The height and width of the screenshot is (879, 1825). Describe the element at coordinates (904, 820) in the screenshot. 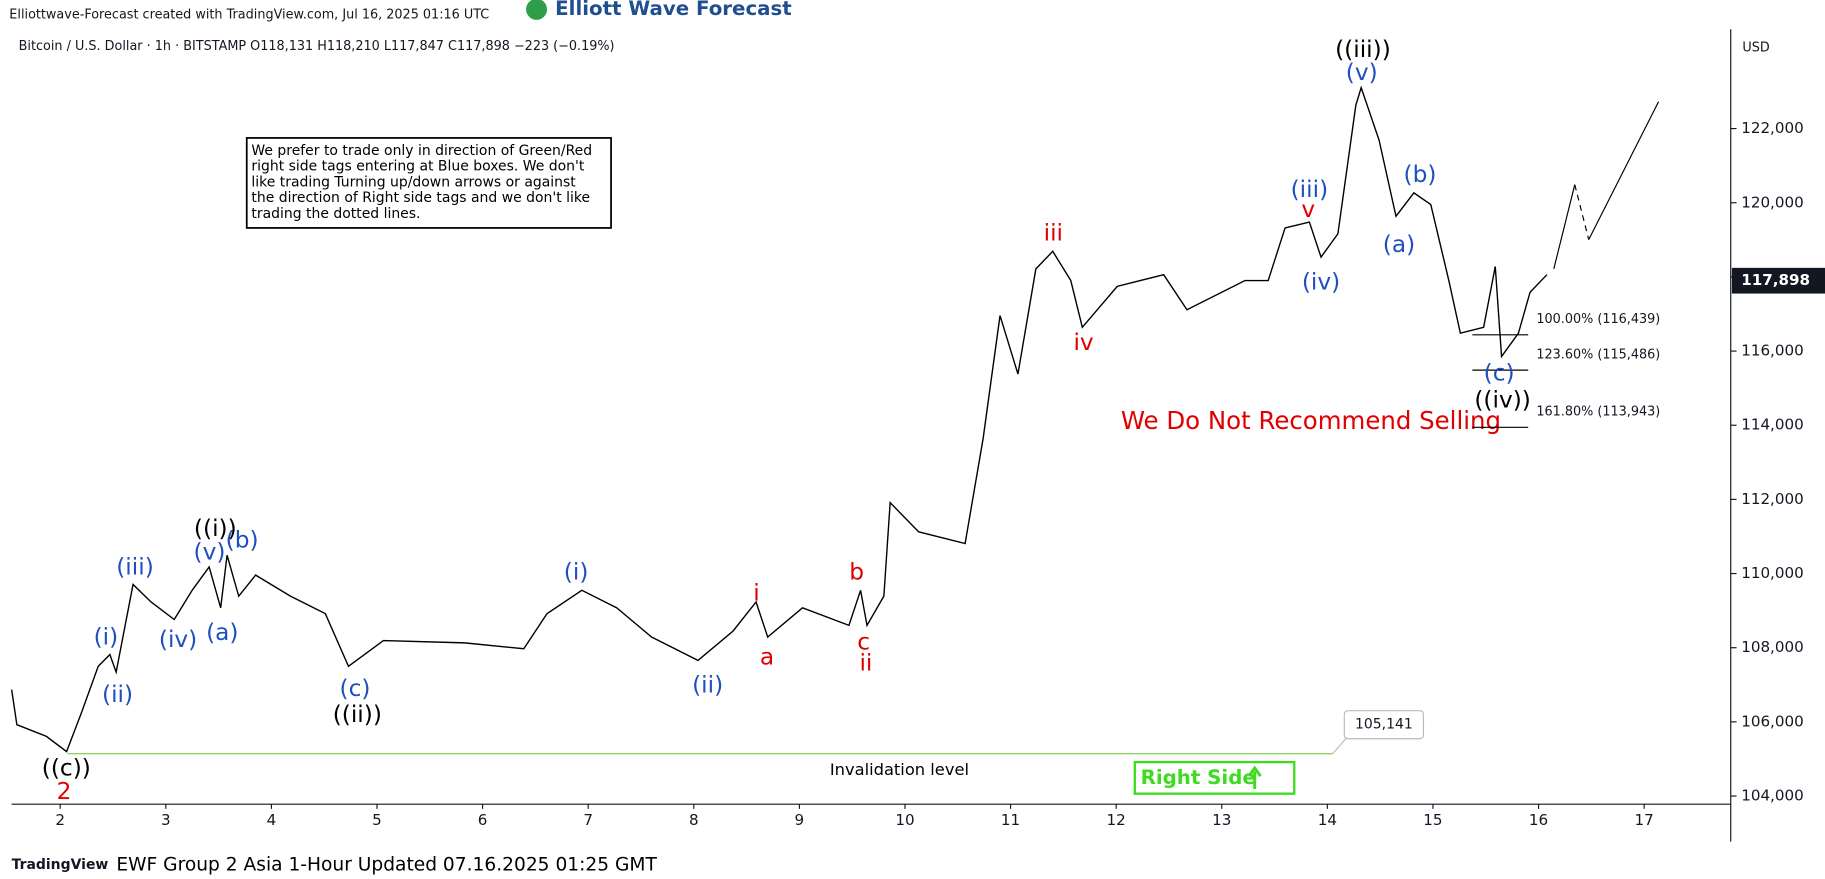

I see `x-tick-label: 10` at that location.